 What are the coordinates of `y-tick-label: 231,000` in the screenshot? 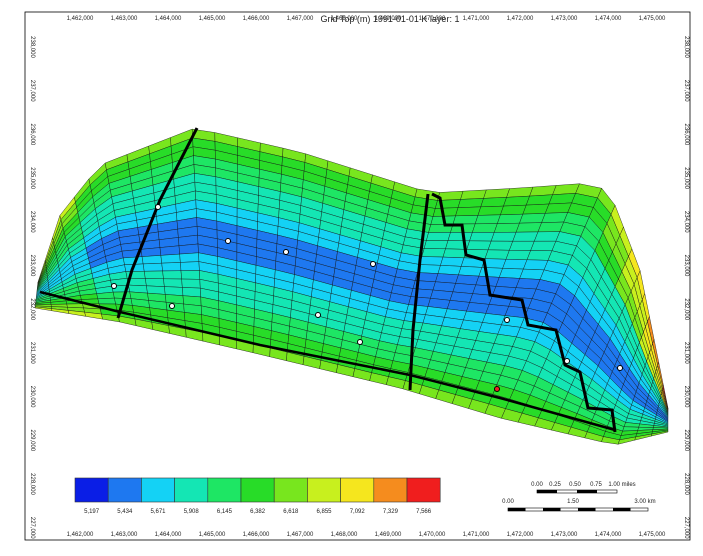 It's located at (32, 353).